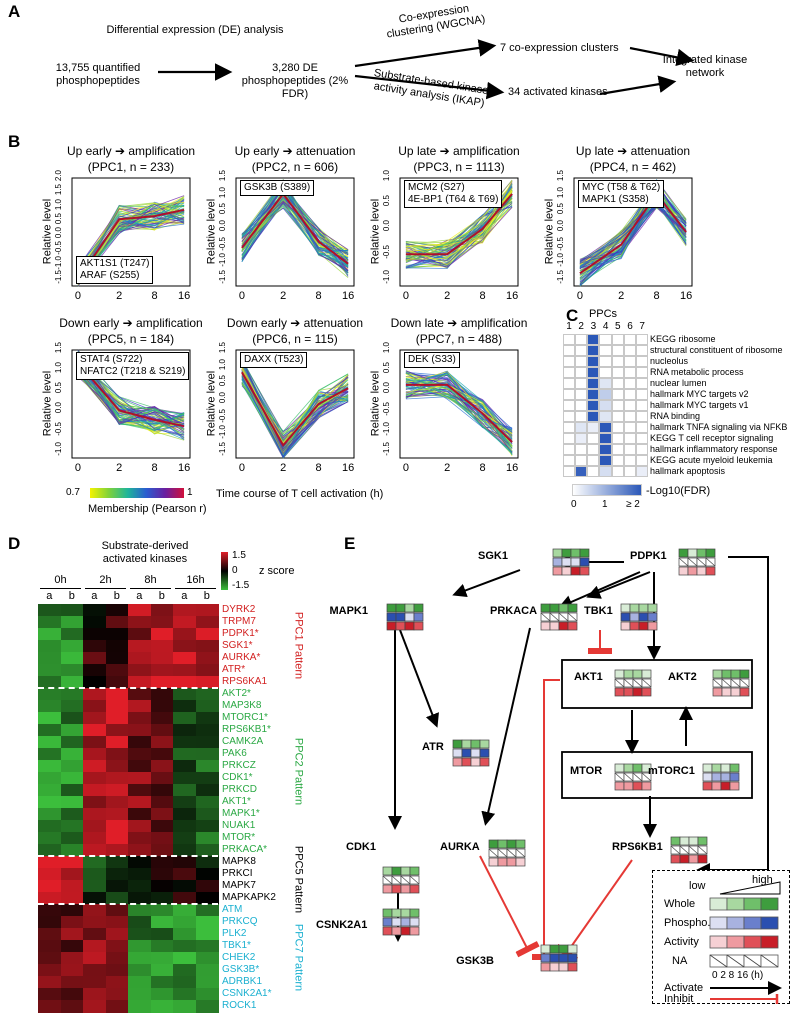  I want to click on enrichment-scale-label: -Log10(FDR), so click(678, 491).